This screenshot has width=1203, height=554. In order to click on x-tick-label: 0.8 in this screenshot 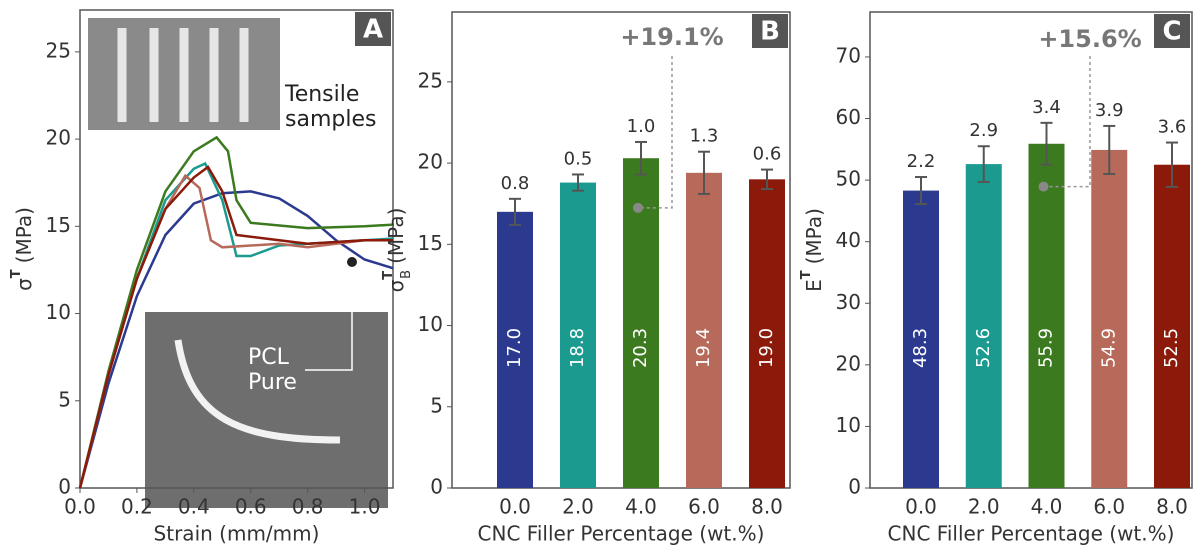, I will do `click(308, 507)`.